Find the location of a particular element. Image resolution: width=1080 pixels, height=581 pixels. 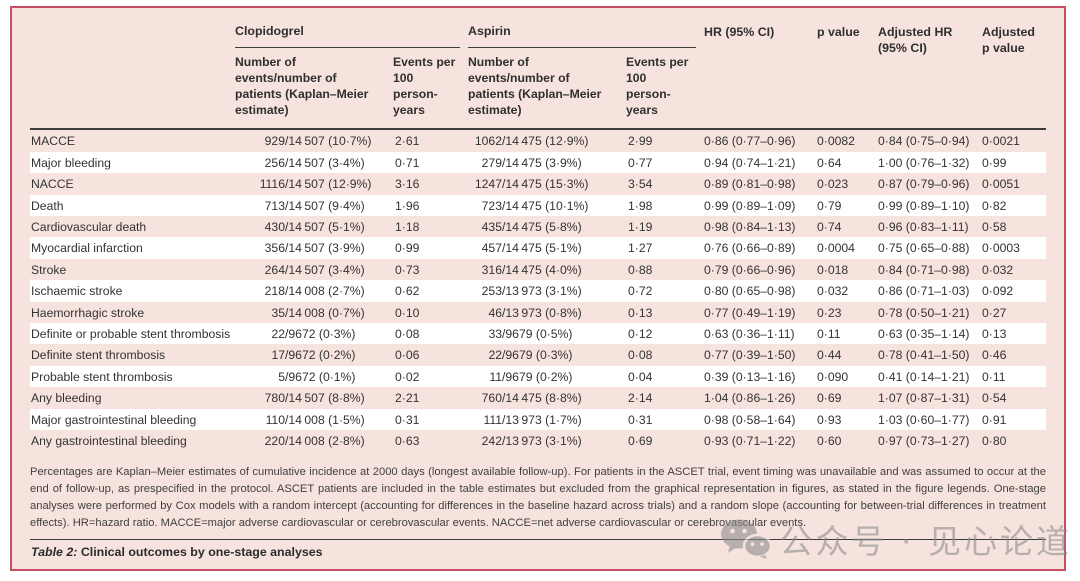

events-numerator: 111 is located at coordinates (492, 419).